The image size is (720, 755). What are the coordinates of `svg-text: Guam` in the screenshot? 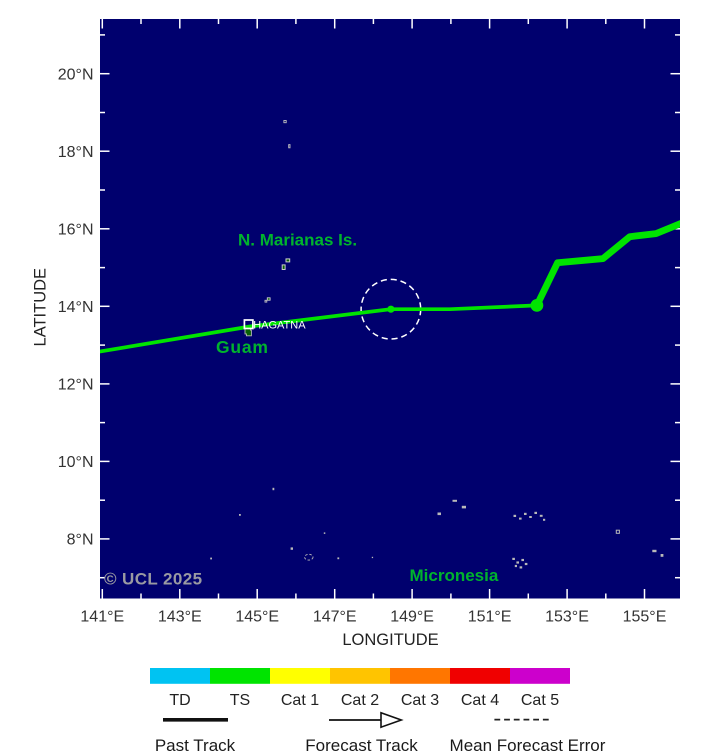 It's located at (242, 347).